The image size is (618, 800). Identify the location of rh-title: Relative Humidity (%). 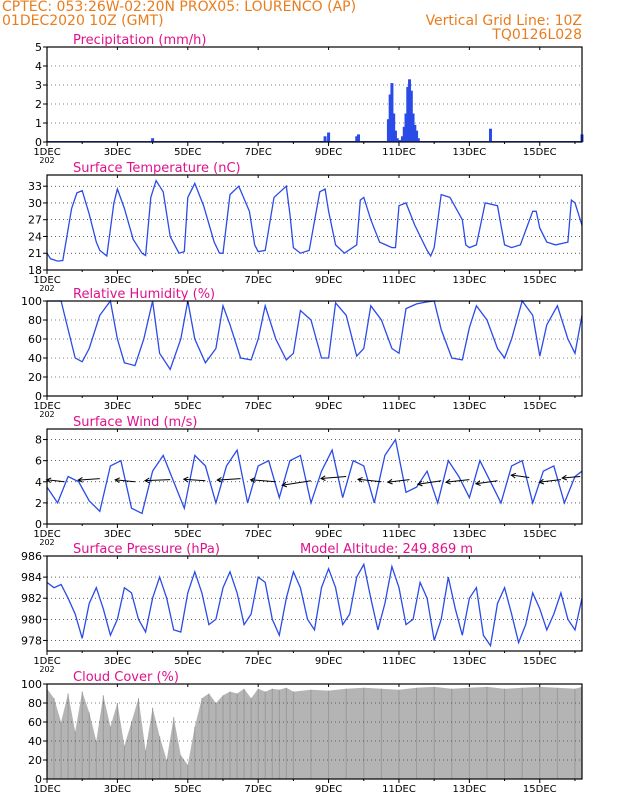
(144, 294).